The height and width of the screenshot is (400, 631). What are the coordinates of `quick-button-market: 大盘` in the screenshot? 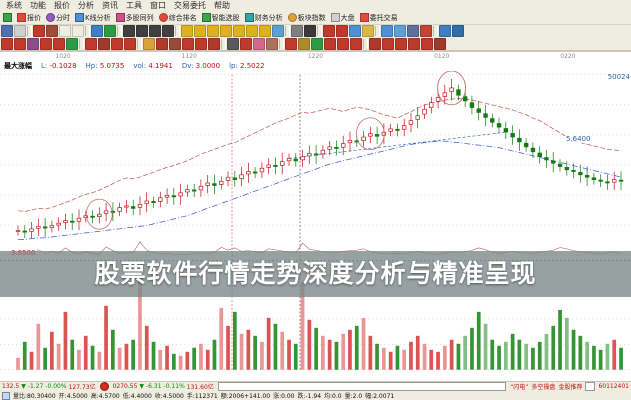 It's located at (343, 17).